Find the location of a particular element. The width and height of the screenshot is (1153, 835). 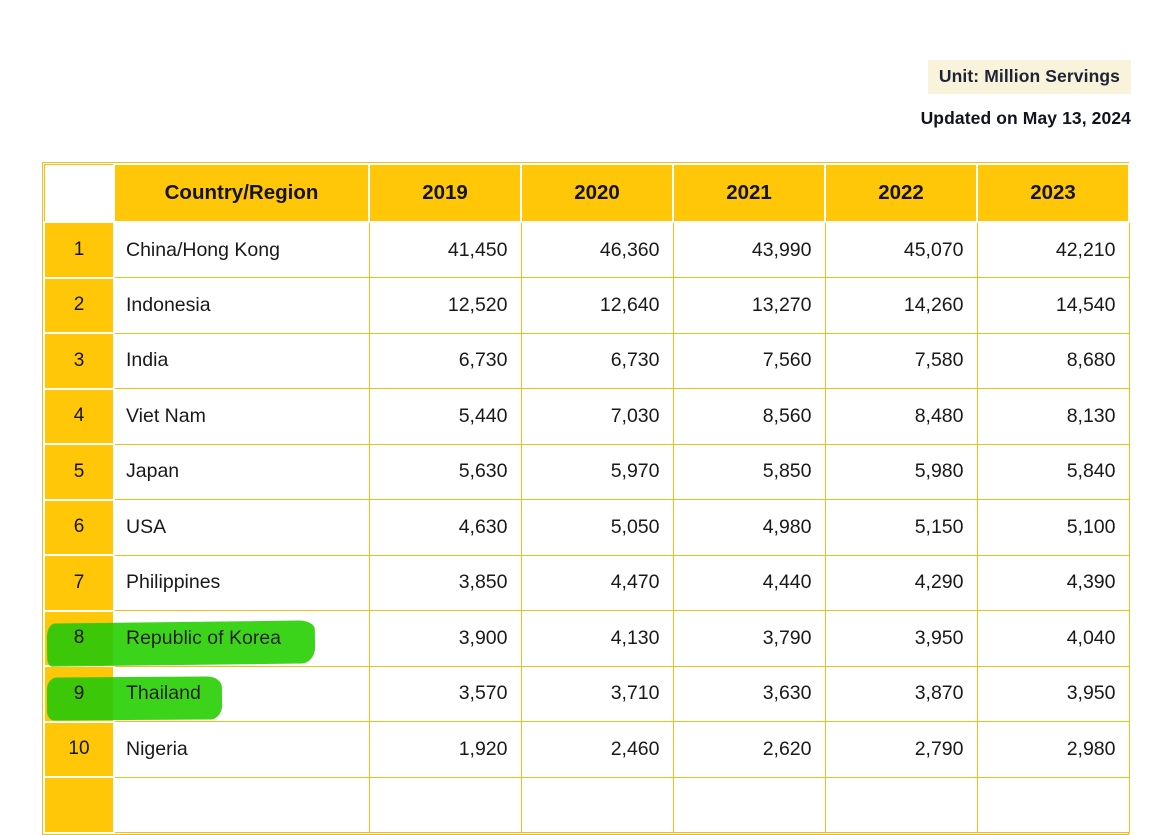

rank-cell: 10 is located at coordinates (79, 749).